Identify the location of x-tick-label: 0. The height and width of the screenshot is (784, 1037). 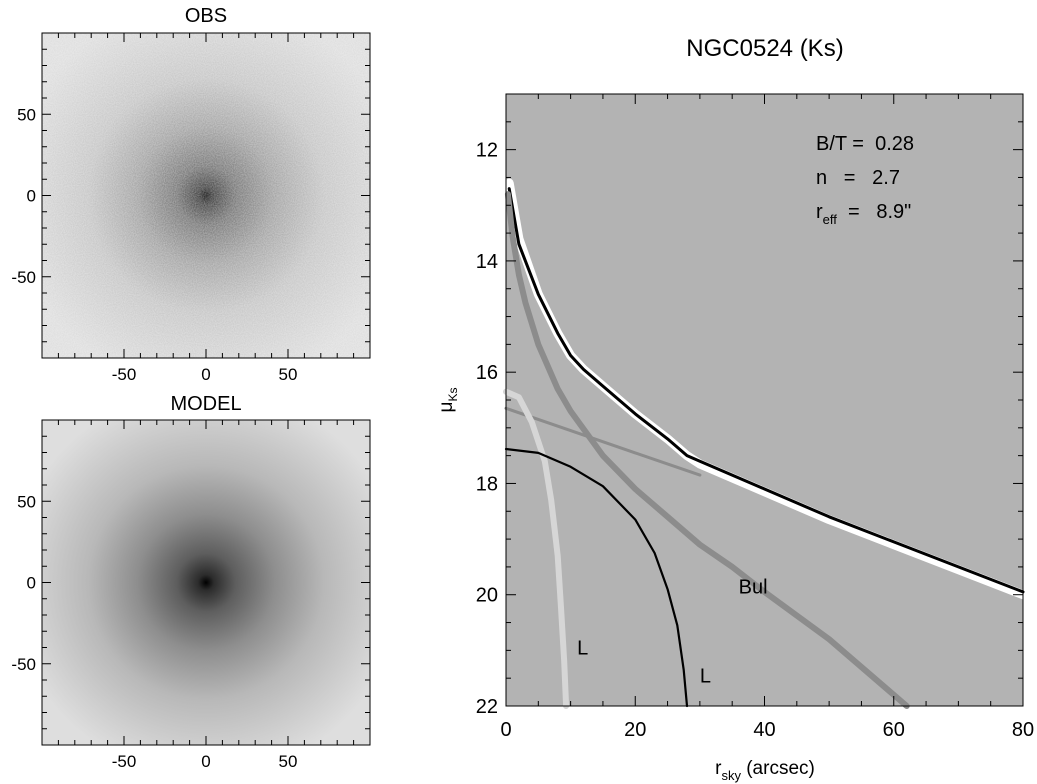
(505, 730).